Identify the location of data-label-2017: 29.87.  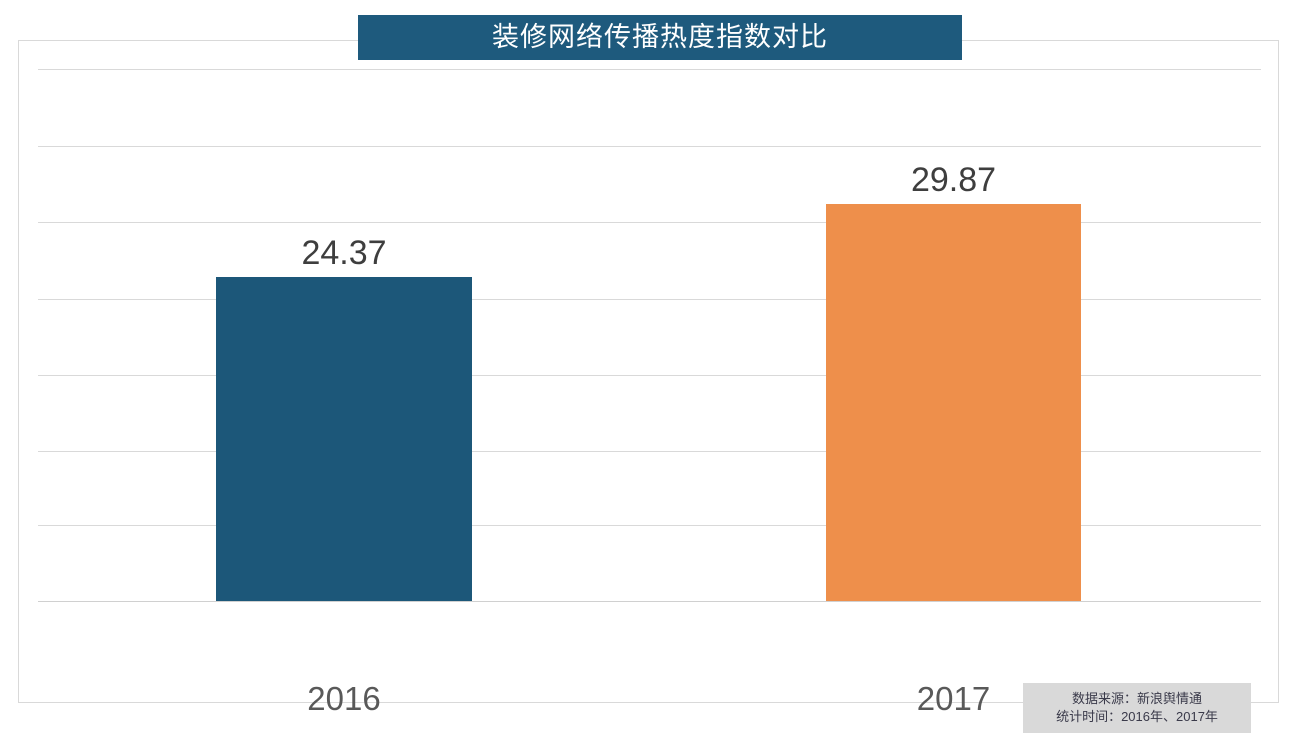
(953, 180).